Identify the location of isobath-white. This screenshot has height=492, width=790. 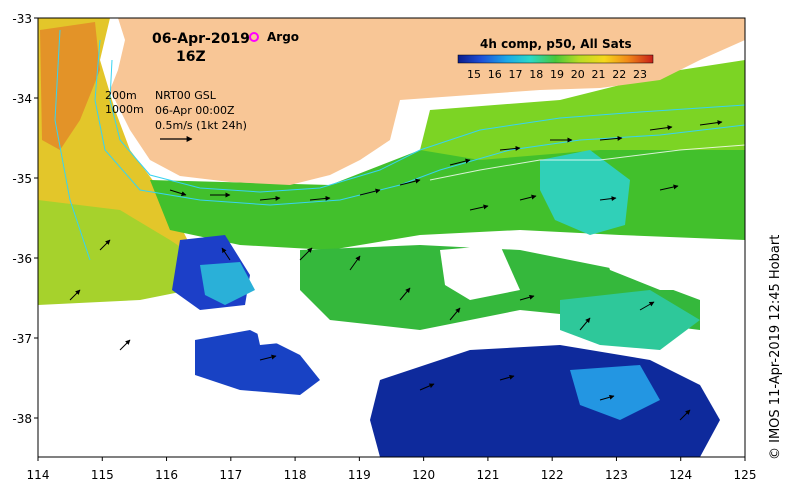
(587, 162).